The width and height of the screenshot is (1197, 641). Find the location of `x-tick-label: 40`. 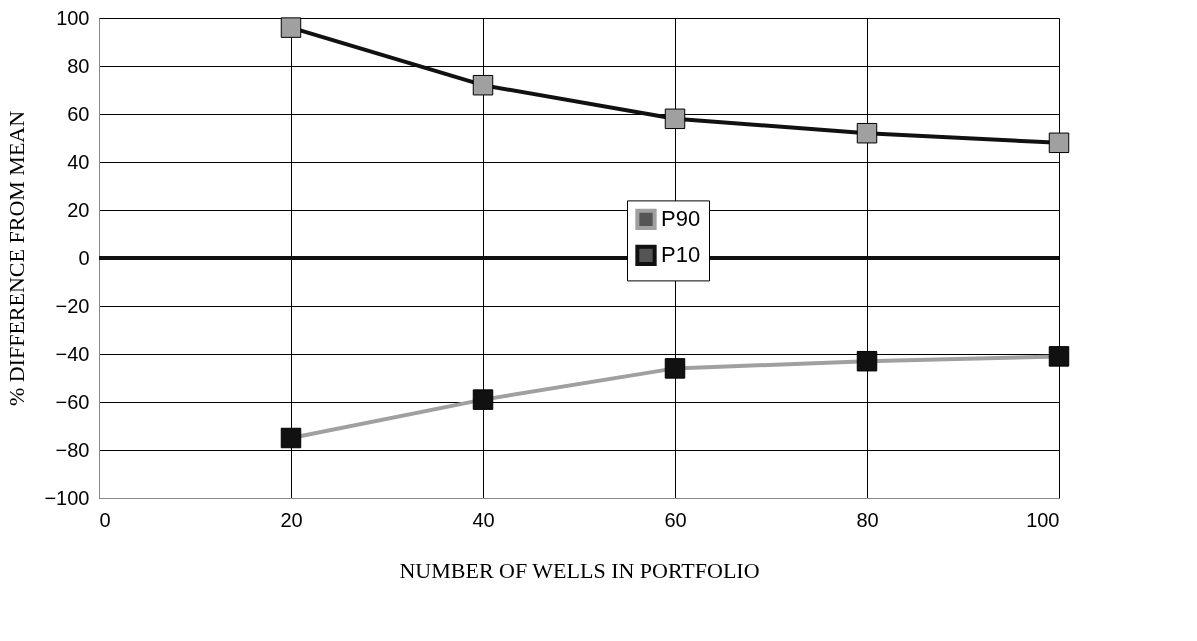

x-tick-label: 40 is located at coordinates (483, 519).